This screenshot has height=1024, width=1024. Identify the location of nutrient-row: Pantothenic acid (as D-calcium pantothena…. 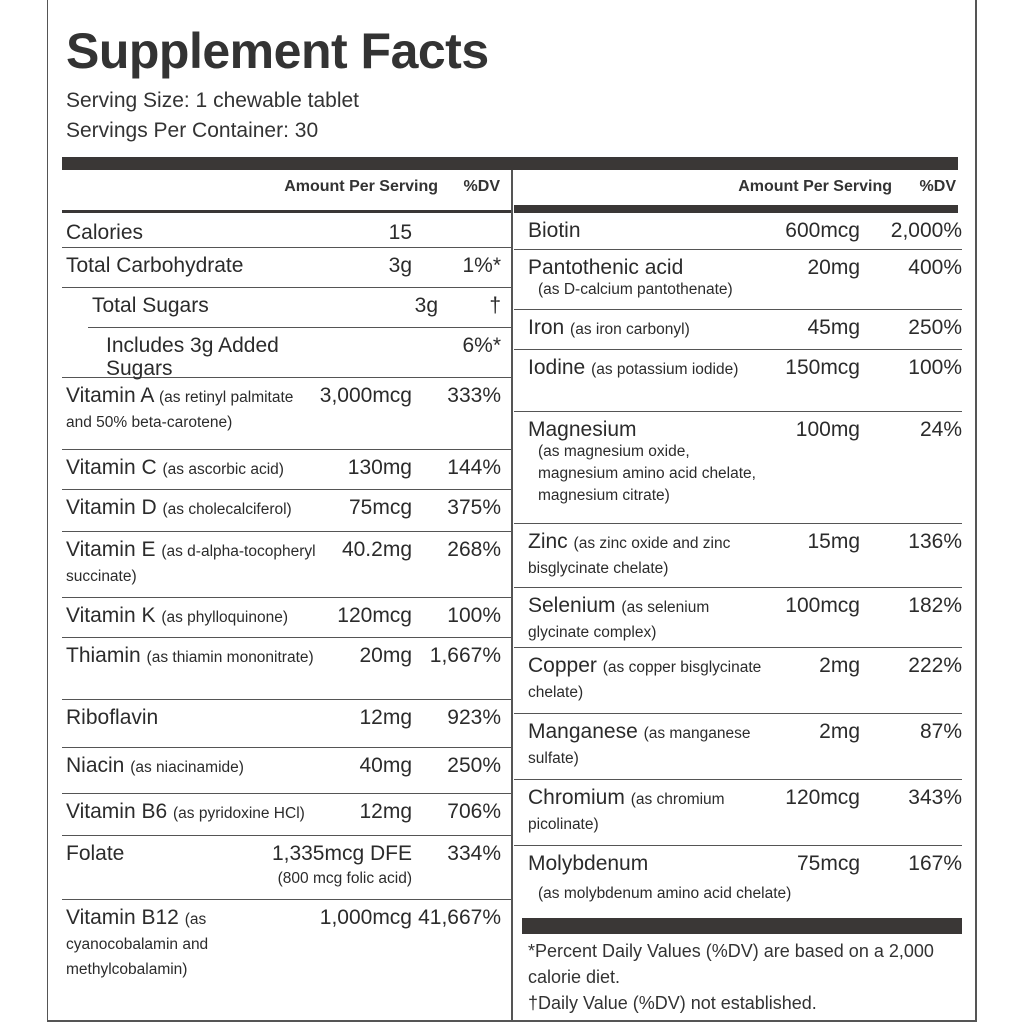
(738, 280).